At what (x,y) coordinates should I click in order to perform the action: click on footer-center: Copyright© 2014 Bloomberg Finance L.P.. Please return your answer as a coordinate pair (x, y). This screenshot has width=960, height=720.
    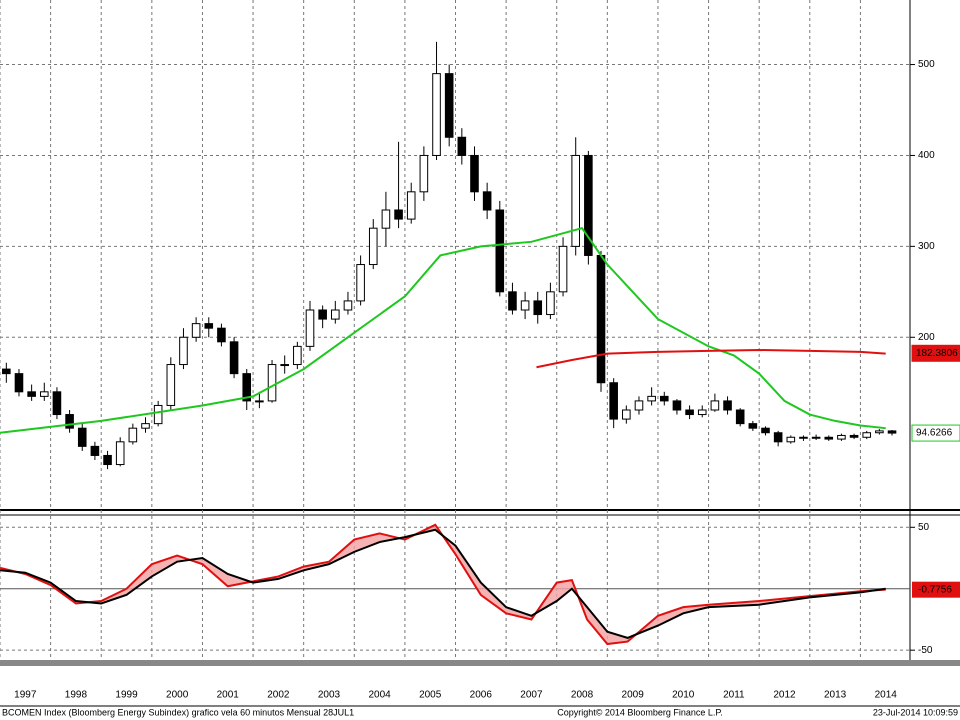
    Looking at the image, I should click on (640, 712).